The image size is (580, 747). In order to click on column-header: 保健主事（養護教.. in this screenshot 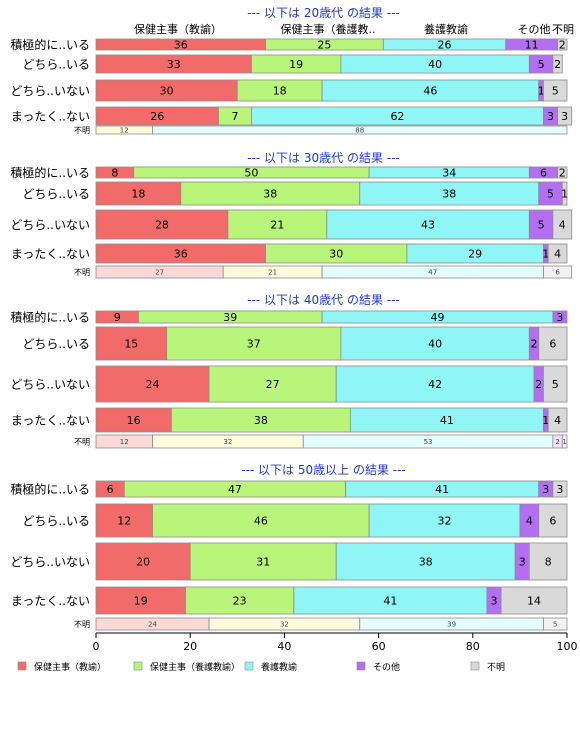, I will do `click(328, 29)`.